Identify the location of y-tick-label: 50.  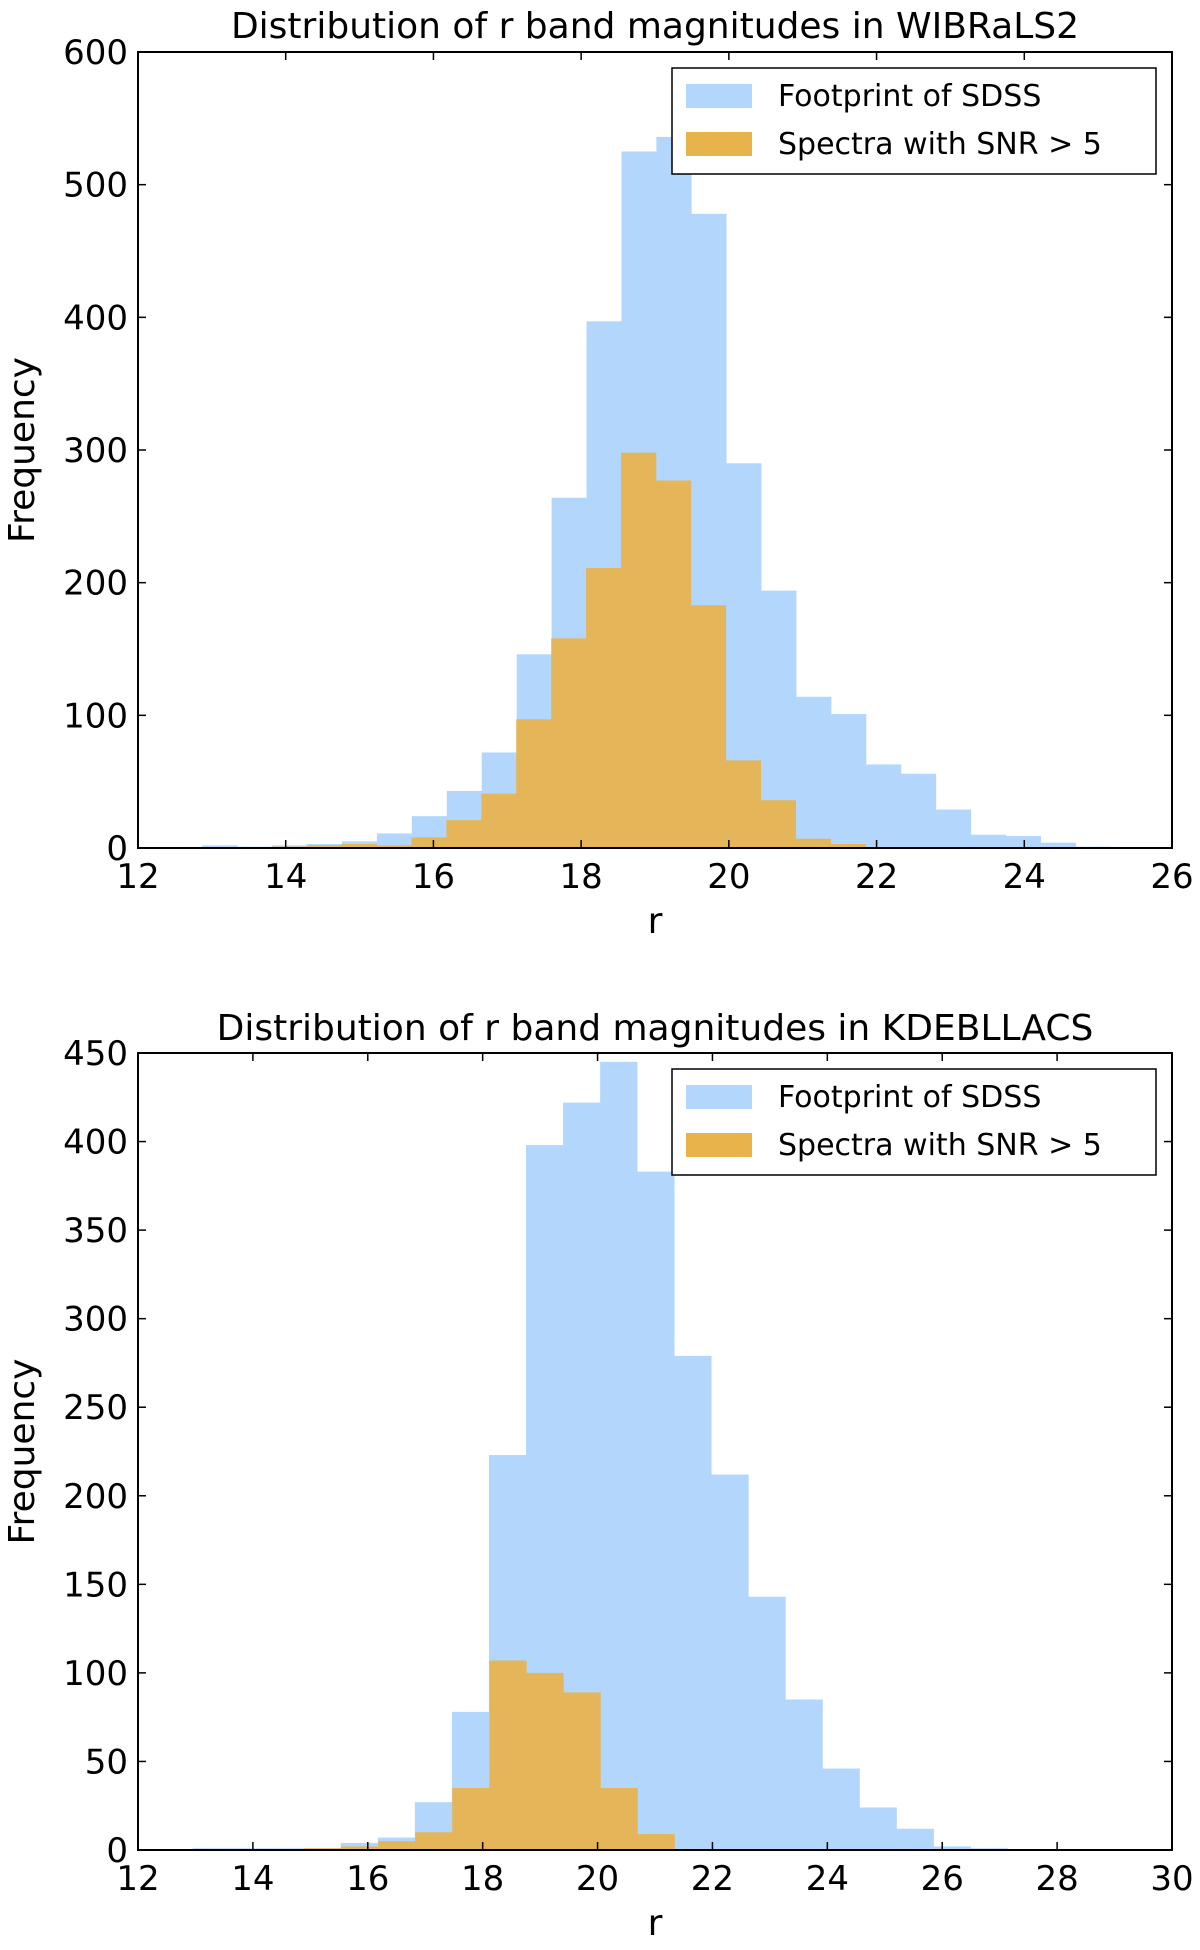
(106, 1762).